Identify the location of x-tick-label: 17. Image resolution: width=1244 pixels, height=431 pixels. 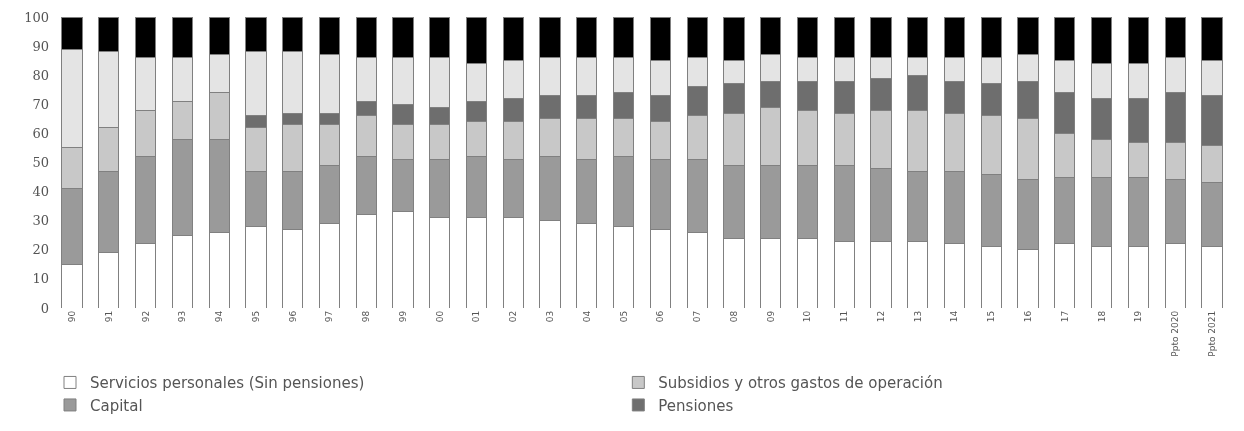
(1064, 316).